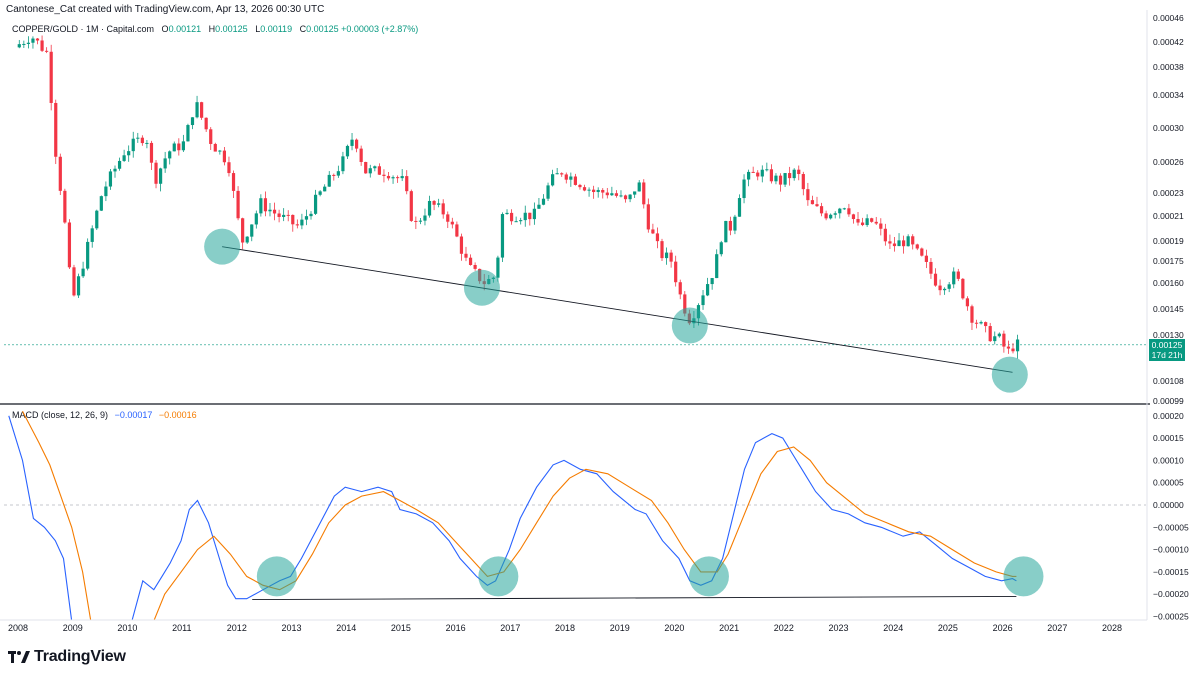  Describe the element at coordinates (1168, 241) in the screenshot. I see `price-axis-tick: 0.00019` at that location.